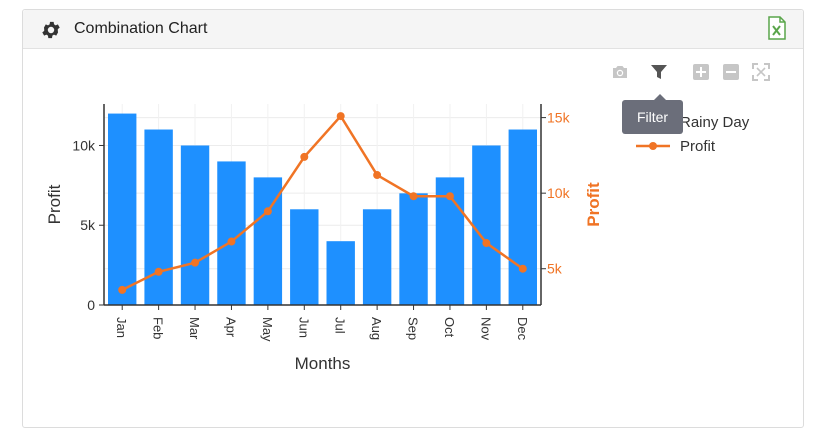 Image resolution: width=826 pixels, height=443 pixels. What do you see at coordinates (652, 114) in the screenshot?
I see `filter-tooltip: Filter` at bounding box center [652, 114].